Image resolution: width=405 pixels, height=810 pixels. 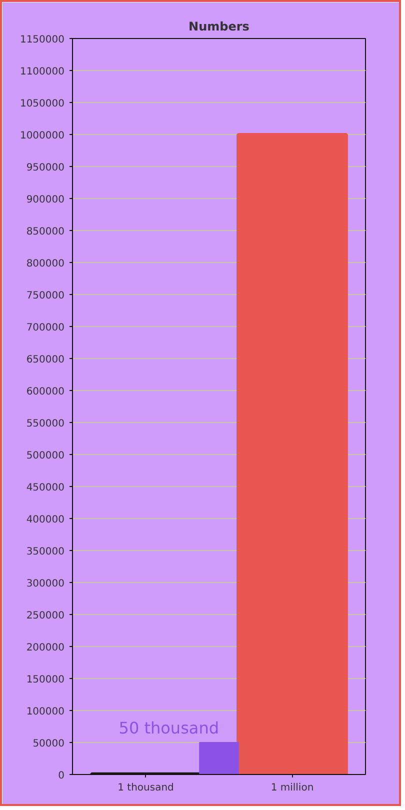 What do you see at coordinates (45, 264) in the screenshot?
I see `y-tick-label: 800000` at bounding box center [45, 264].